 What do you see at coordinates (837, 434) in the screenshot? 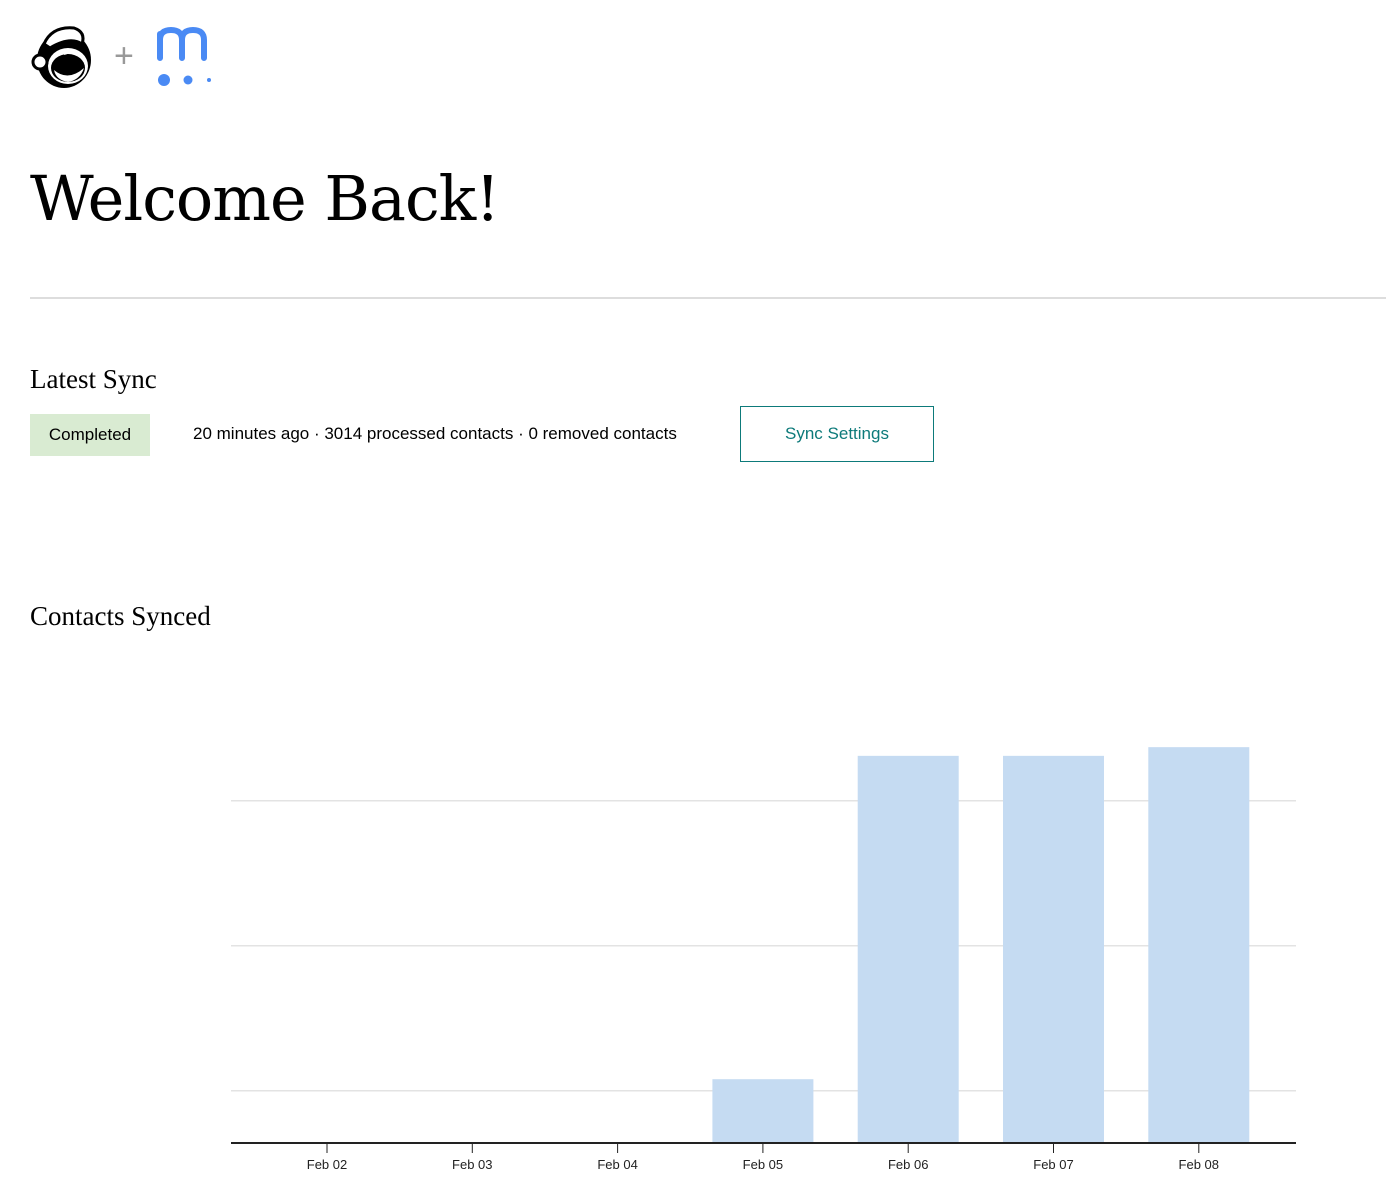
I see `sync-settings-button: Sync Settings` at bounding box center [837, 434].